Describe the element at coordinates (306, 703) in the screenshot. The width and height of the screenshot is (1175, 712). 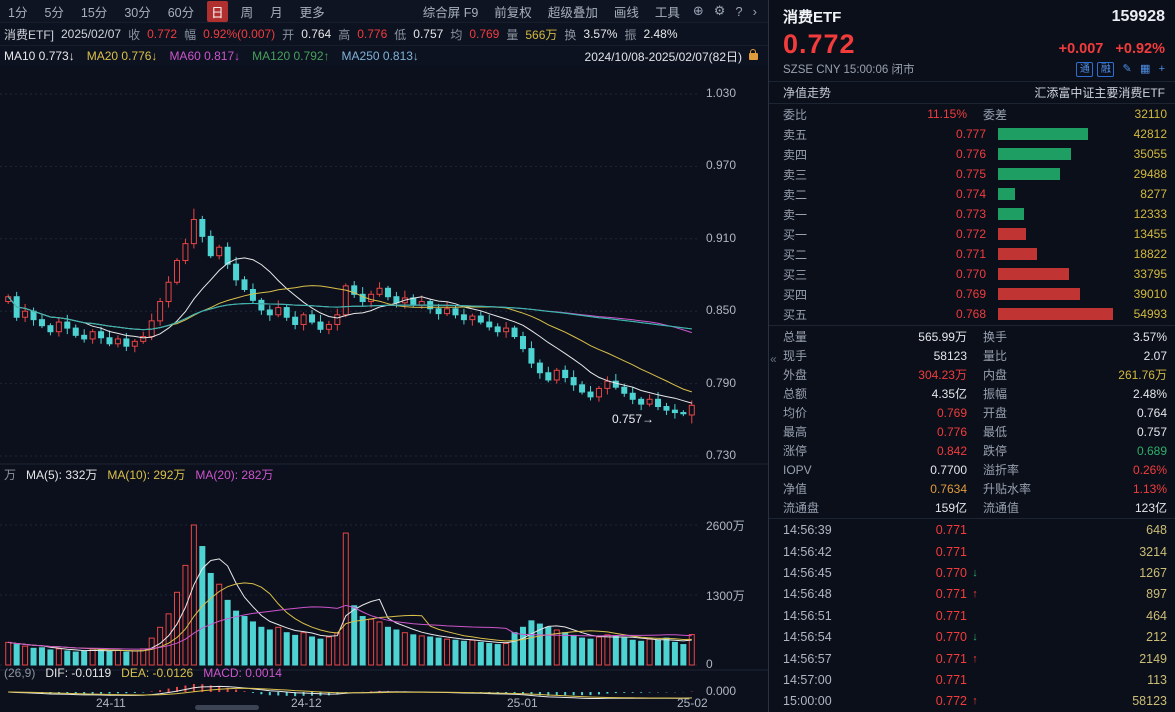
I see `x-axis-label: 24-12` at that location.